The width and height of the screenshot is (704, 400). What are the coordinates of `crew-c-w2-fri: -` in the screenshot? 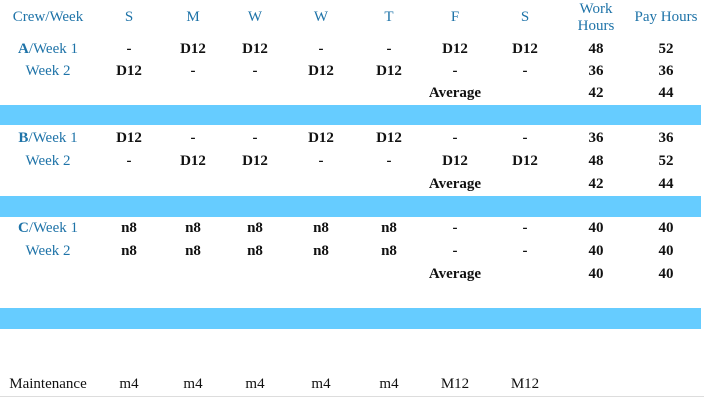 It's located at (455, 251).